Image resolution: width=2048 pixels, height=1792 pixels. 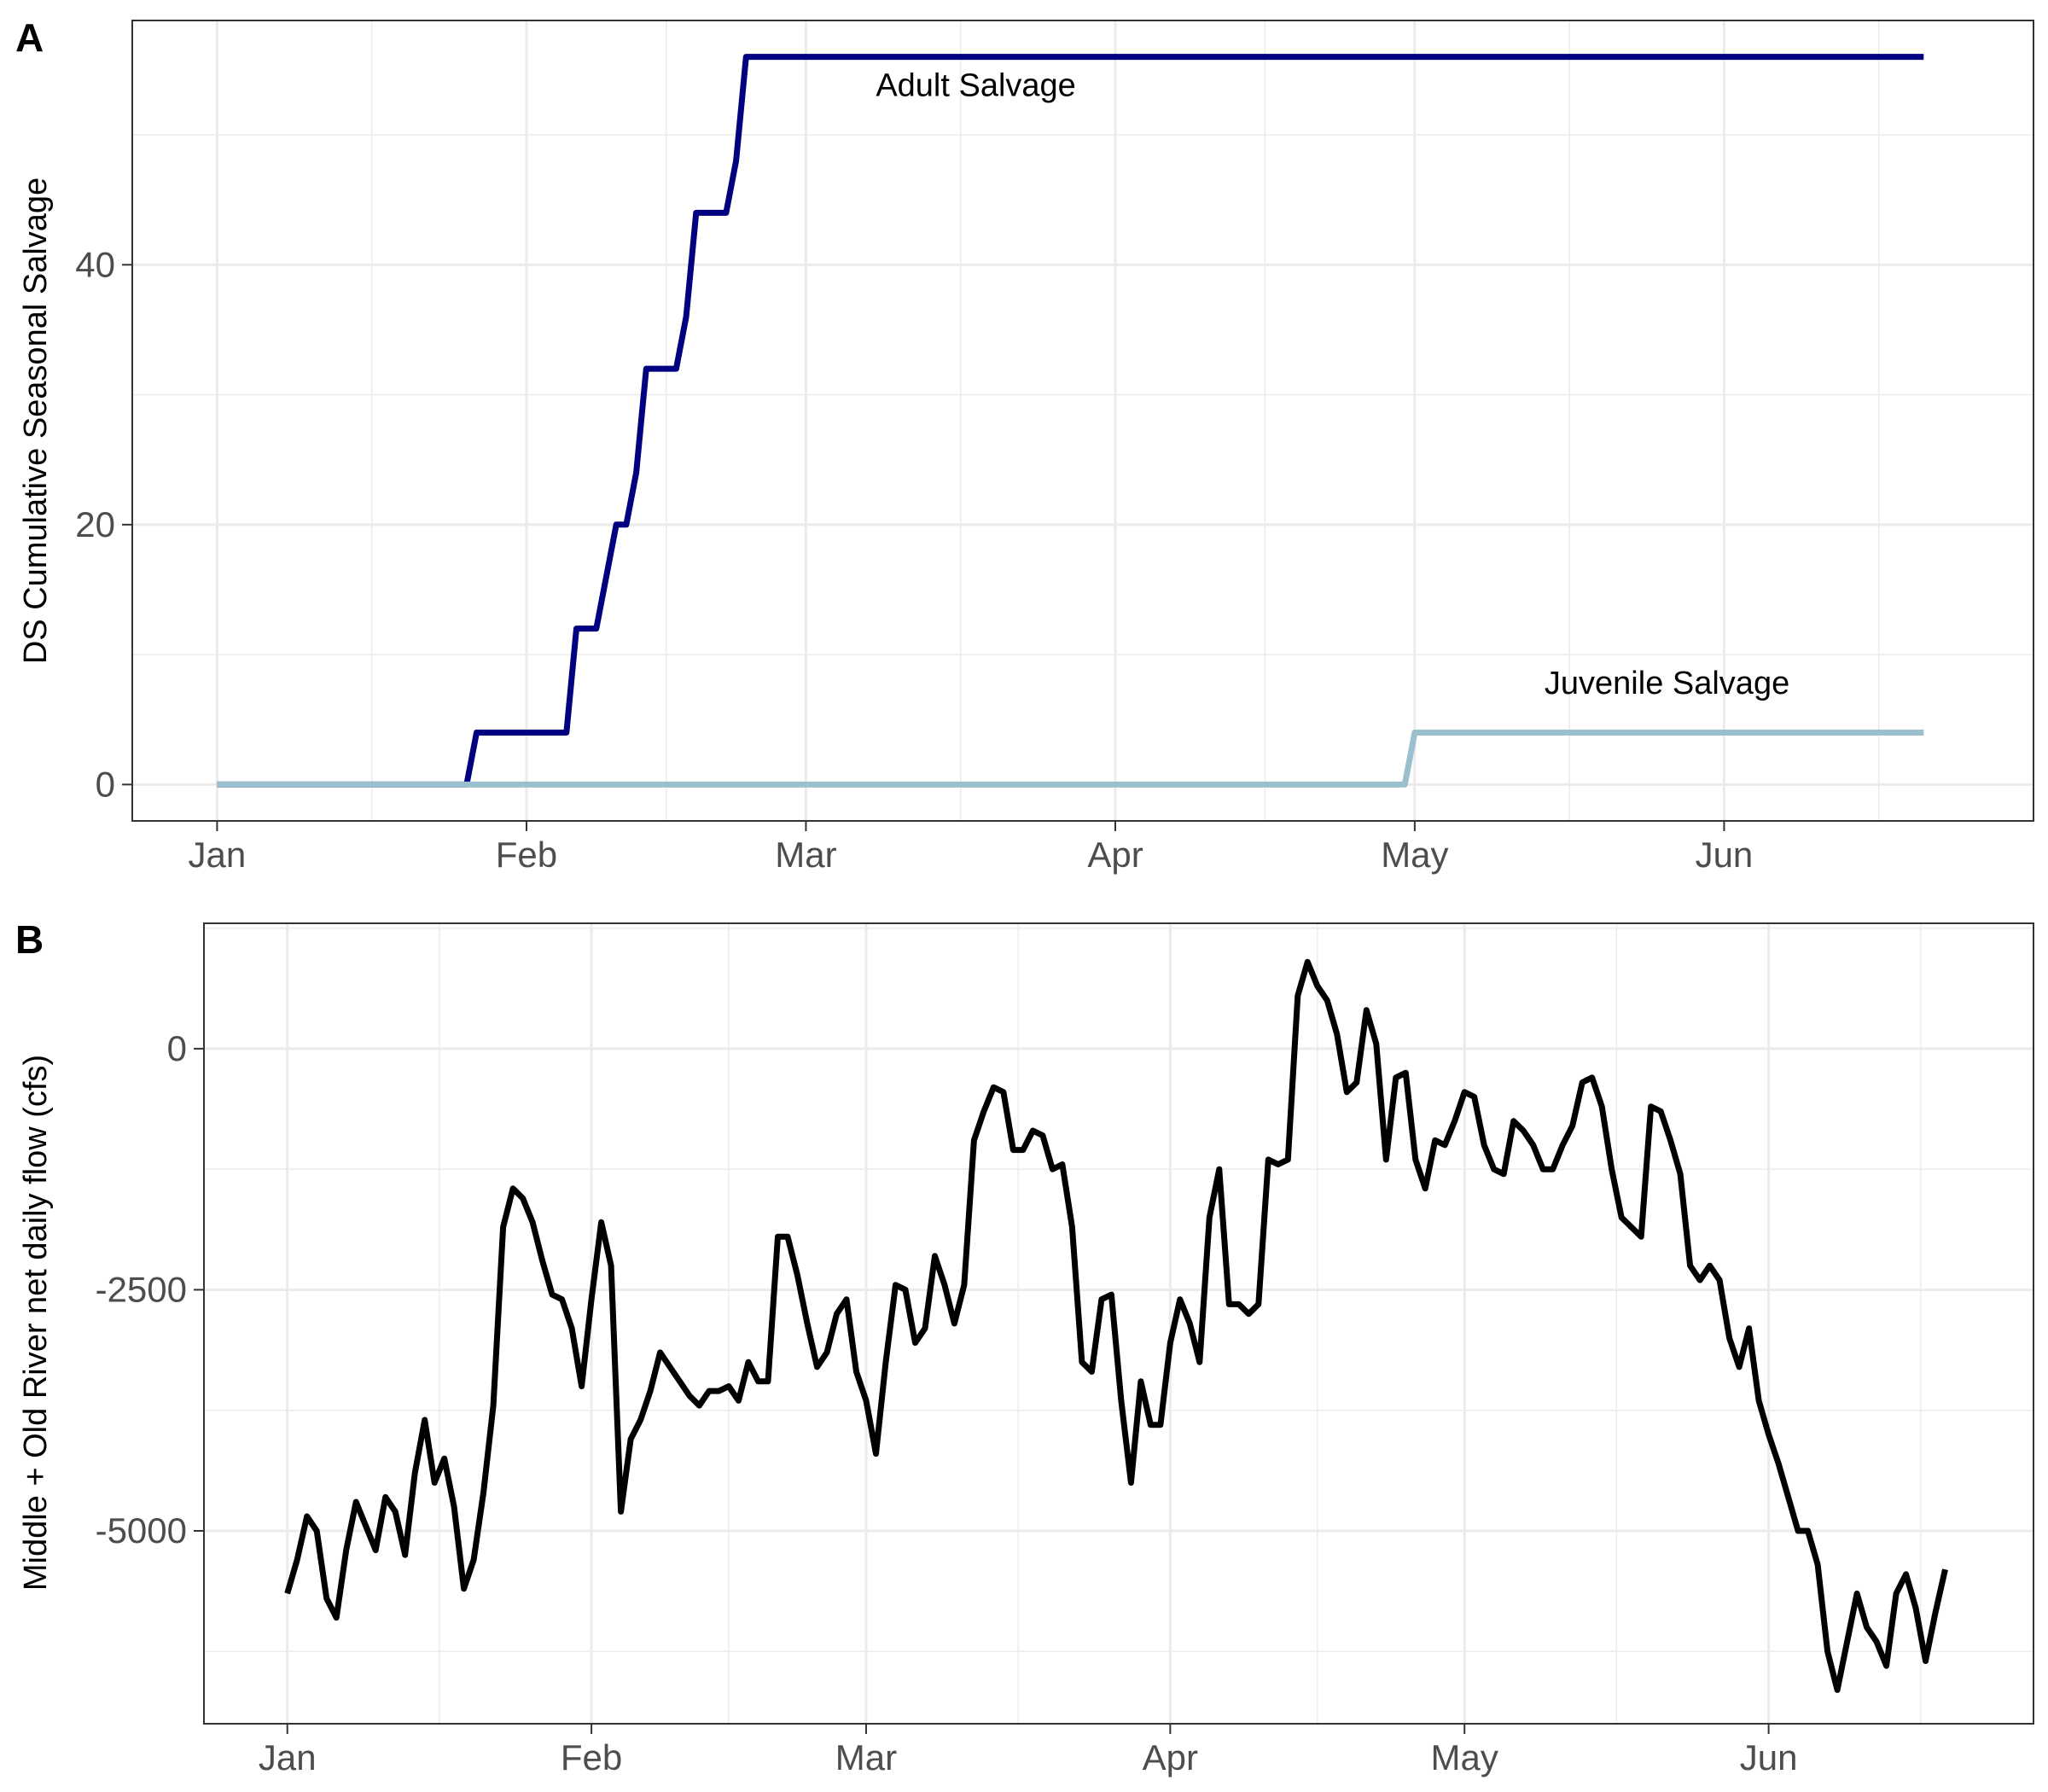 What do you see at coordinates (976, 85) in the screenshot?
I see `adult-salvage-label: Adult Salvage` at bounding box center [976, 85].